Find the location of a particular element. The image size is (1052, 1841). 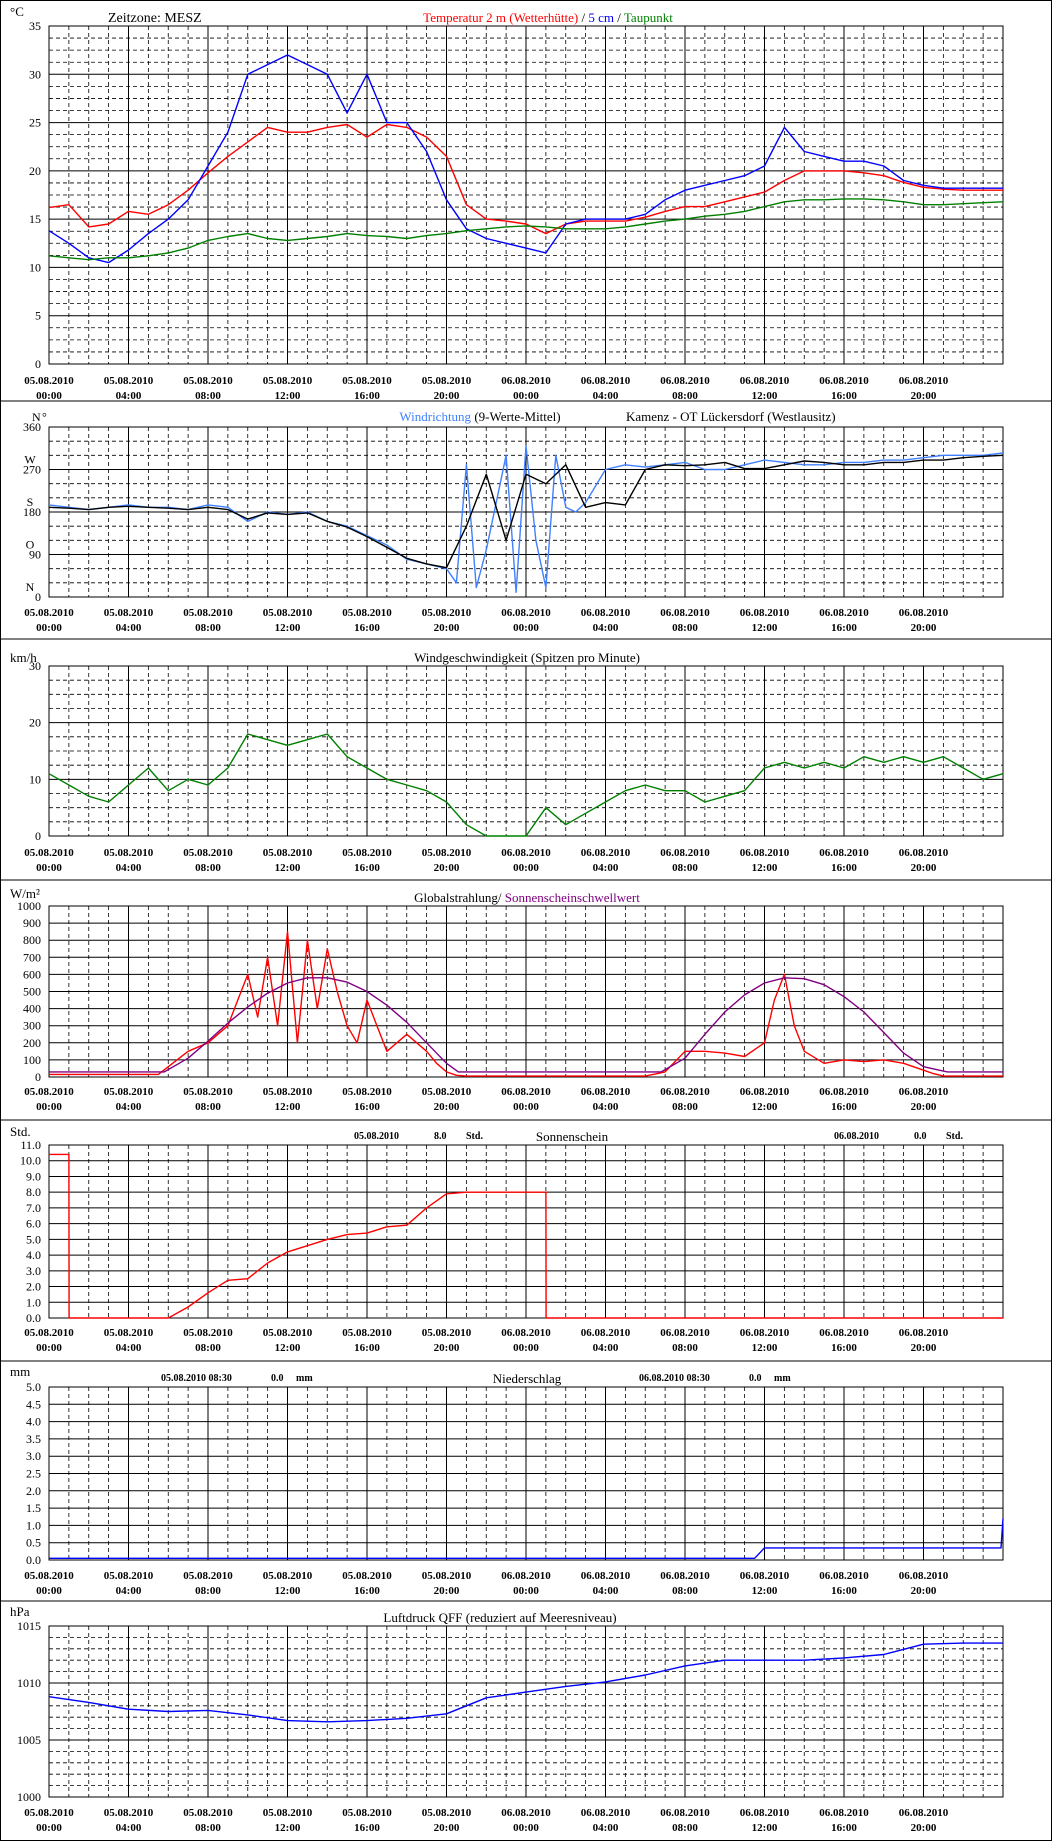

radiation-series-line is located at coordinates (526, 1003).